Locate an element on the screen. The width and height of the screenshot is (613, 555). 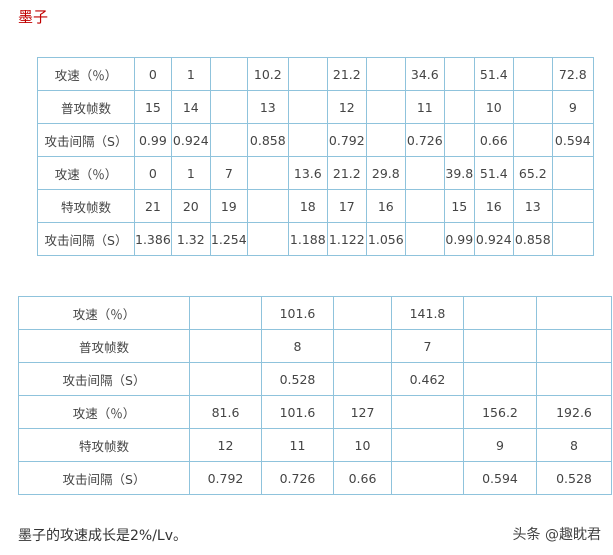
table-cell: 14 is located at coordinates (190, 107).